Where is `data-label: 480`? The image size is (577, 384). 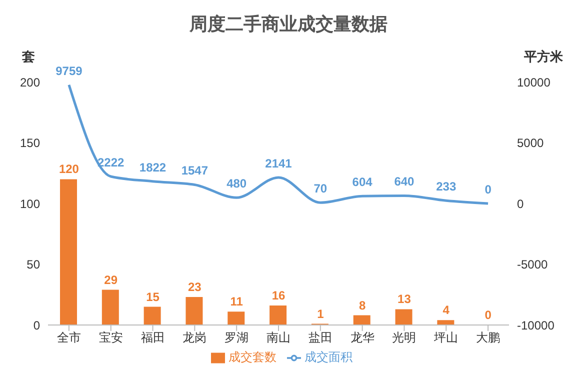
data-label: 480 is located at coordinates (236, 183).